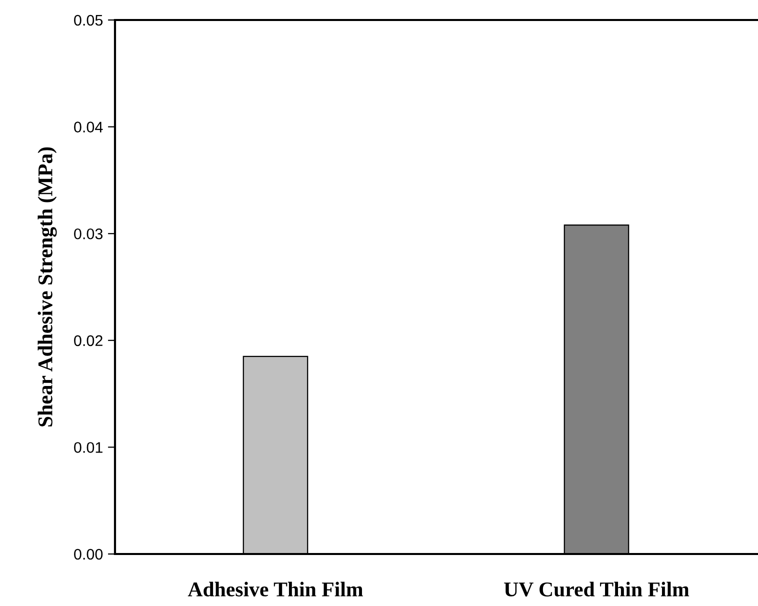 The width and height of the screenshot is (758, 606). What do you see at coordinates (47, 286) in the screenshot?
I see `y-axis-title: Shear Adhesive Strength (MPa)` at bounding box center [47, 286].